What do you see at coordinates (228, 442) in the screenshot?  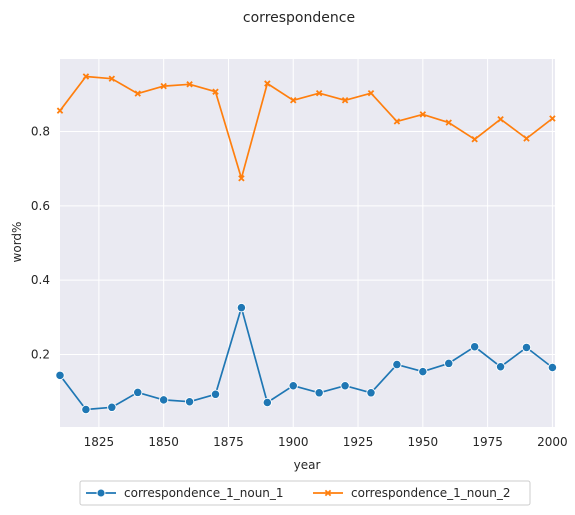 I see `x-tick-label: 1875` at bounding box center [228, 442].